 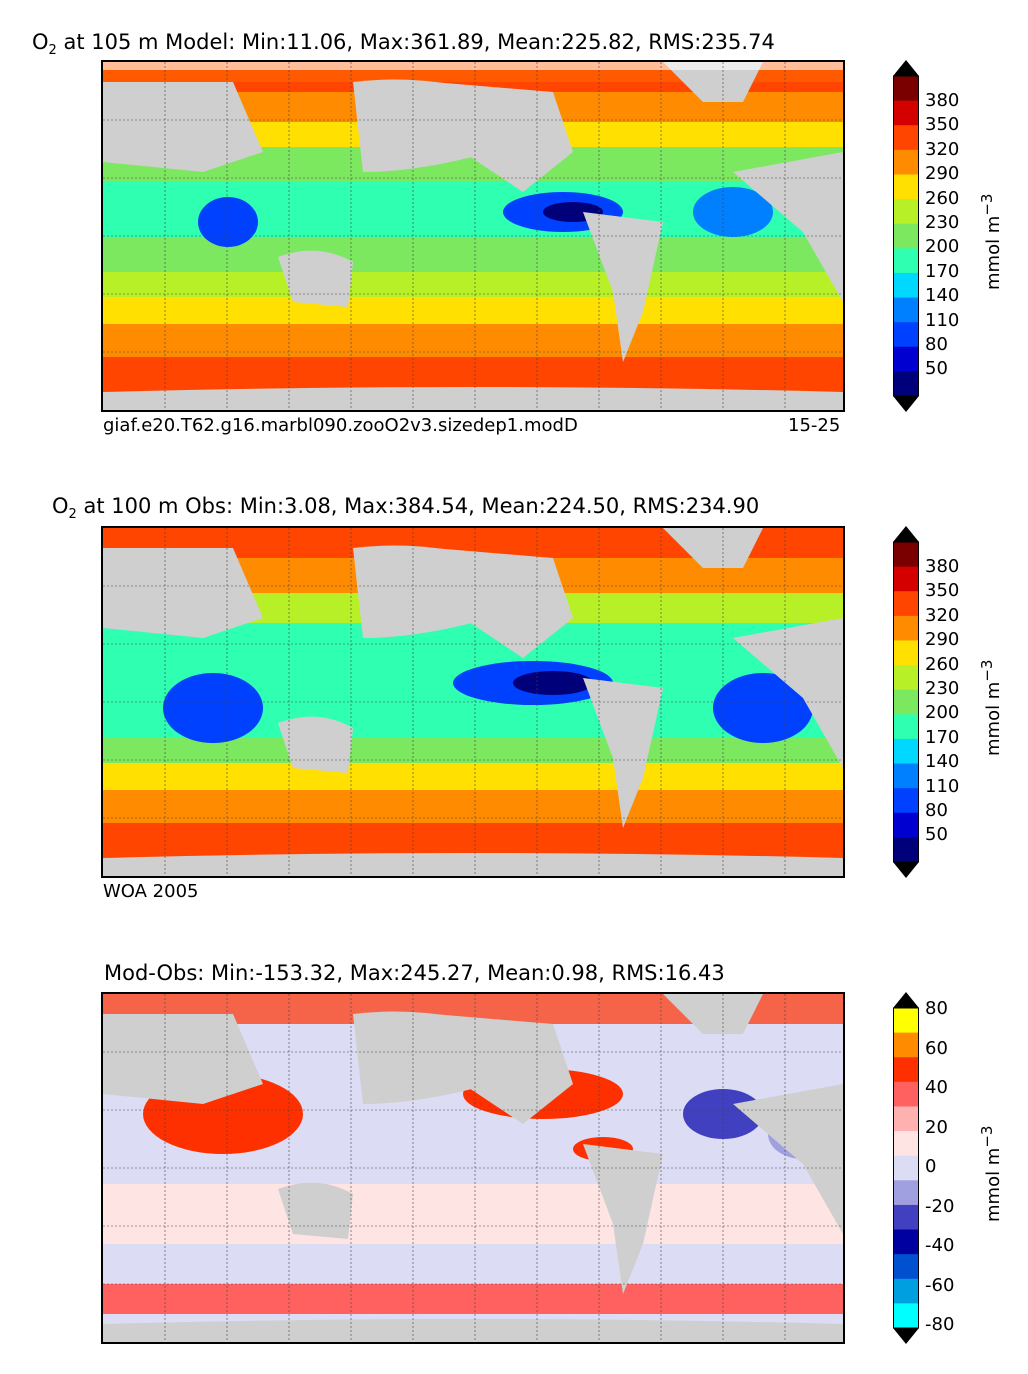 What do you see at coordinates (60, 506) in the screenshot?
I see `panel2-title-var: O` at bounding box center [60, 506].